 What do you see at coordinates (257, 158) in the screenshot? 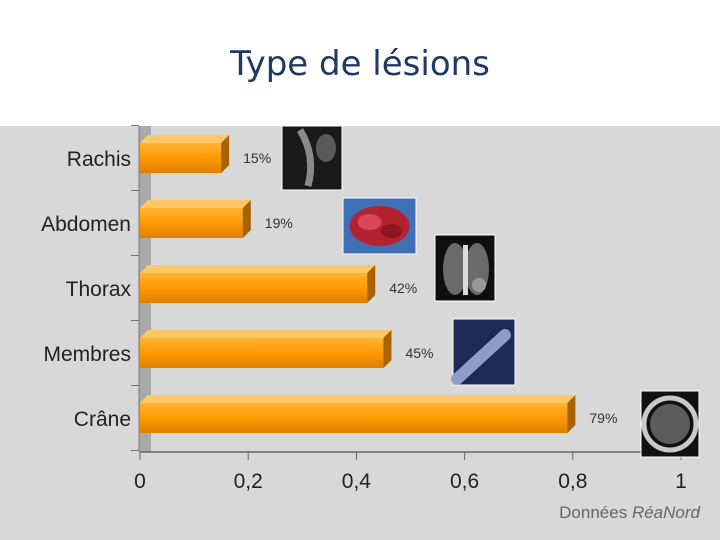
I see `data-label: 15%` at bounding box center [257, 158].